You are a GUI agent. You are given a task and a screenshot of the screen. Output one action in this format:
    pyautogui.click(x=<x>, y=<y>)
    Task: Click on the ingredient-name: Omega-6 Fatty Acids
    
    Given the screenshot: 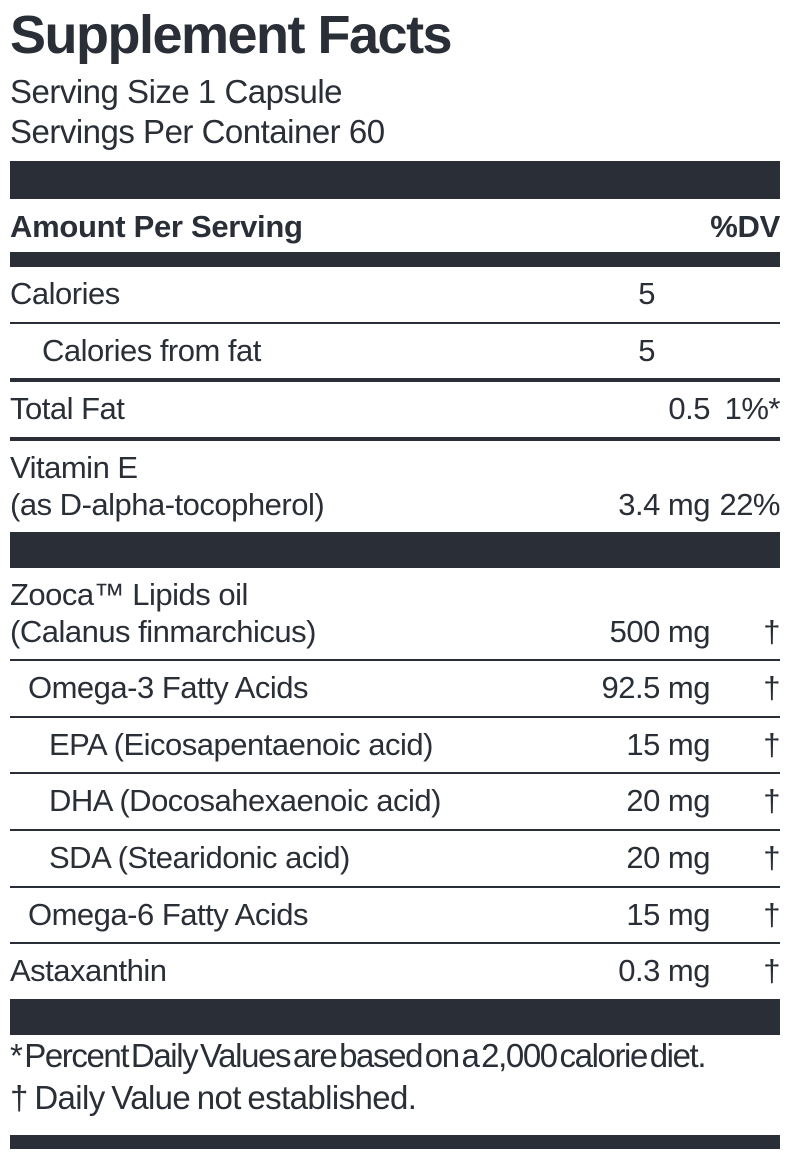 What is the action you would take?
    pyautogui.click(x=168, y=914)
    